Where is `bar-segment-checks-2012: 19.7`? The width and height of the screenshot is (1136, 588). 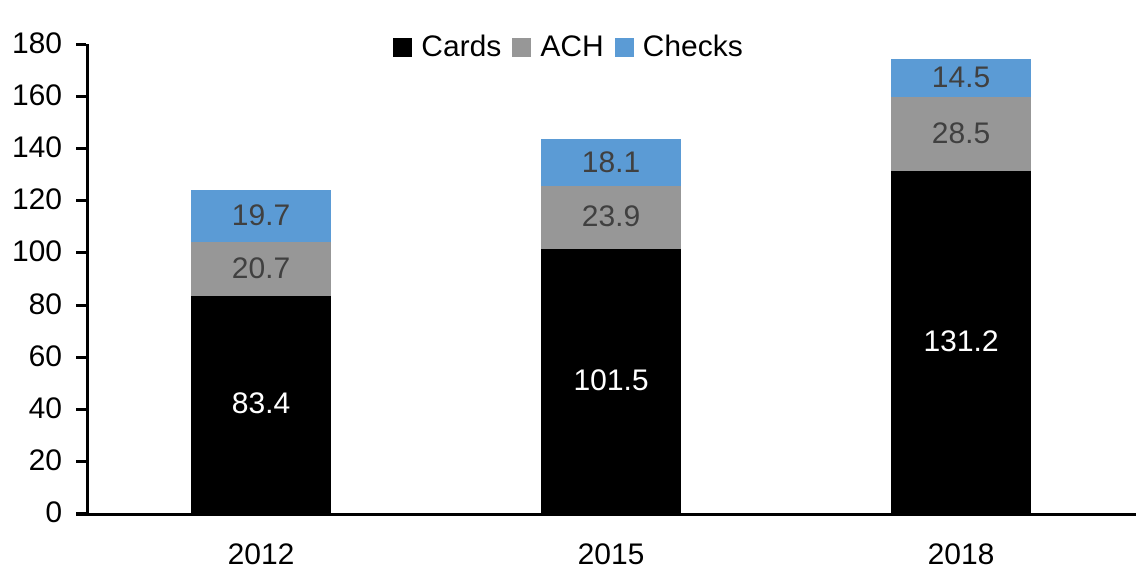 bar-segment-checks-2012: 19.7 is located at coordinates (261, 216).